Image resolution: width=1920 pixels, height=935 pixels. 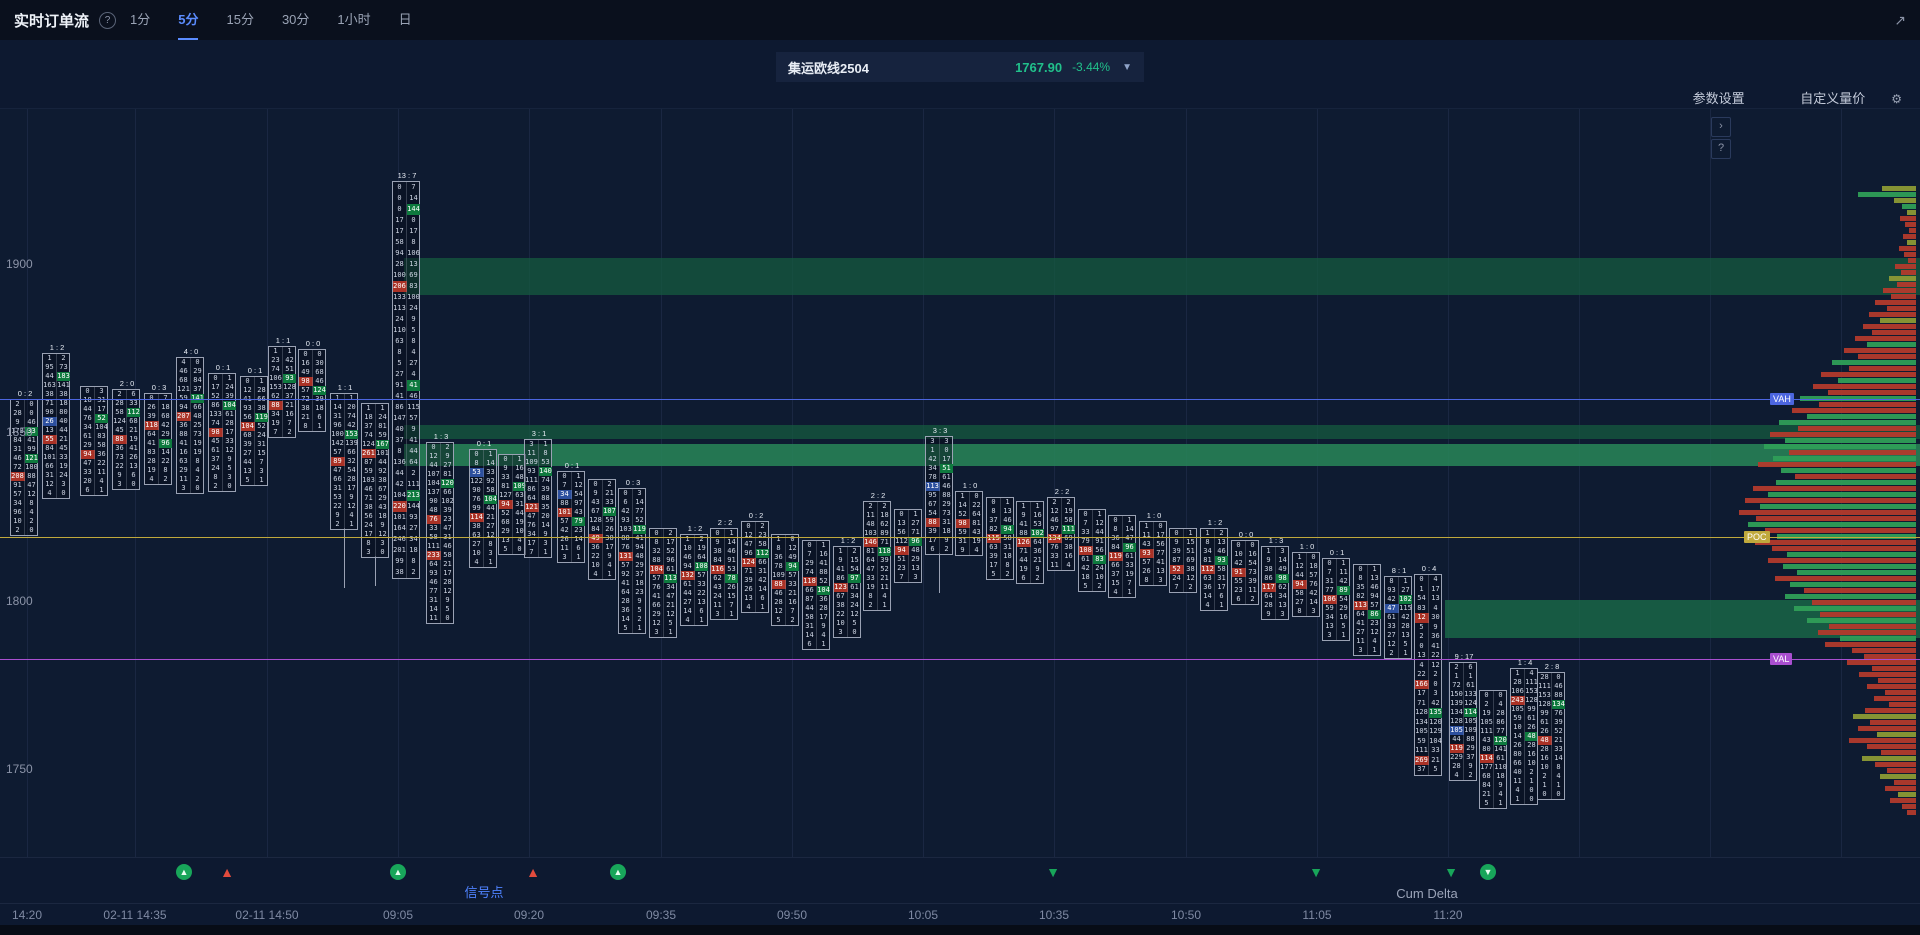 What do you see at coordinates (1092, 541) in the screenshot?
I see `footprint-row: 79 91` at bounding box center [1092, 541].